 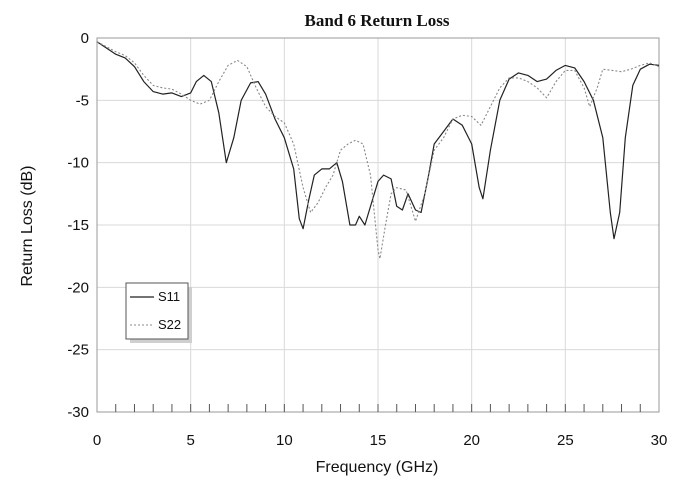 I want to click on legend: S11 S22, so click(x=158, y=312).